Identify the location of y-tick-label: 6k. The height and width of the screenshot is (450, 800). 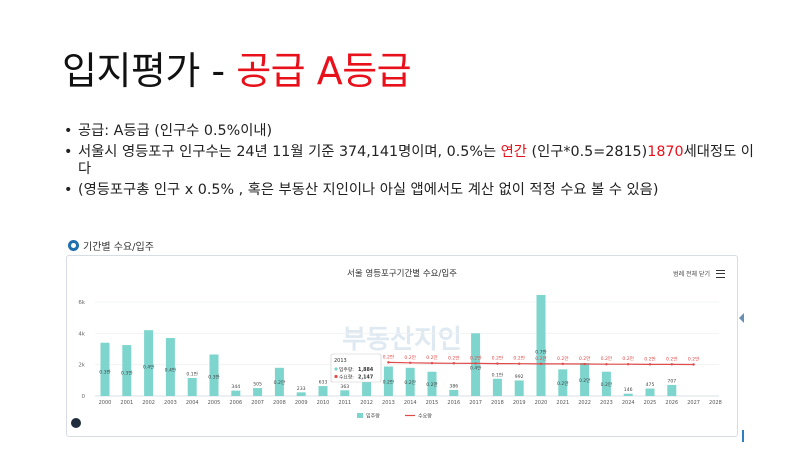
(81, 303).